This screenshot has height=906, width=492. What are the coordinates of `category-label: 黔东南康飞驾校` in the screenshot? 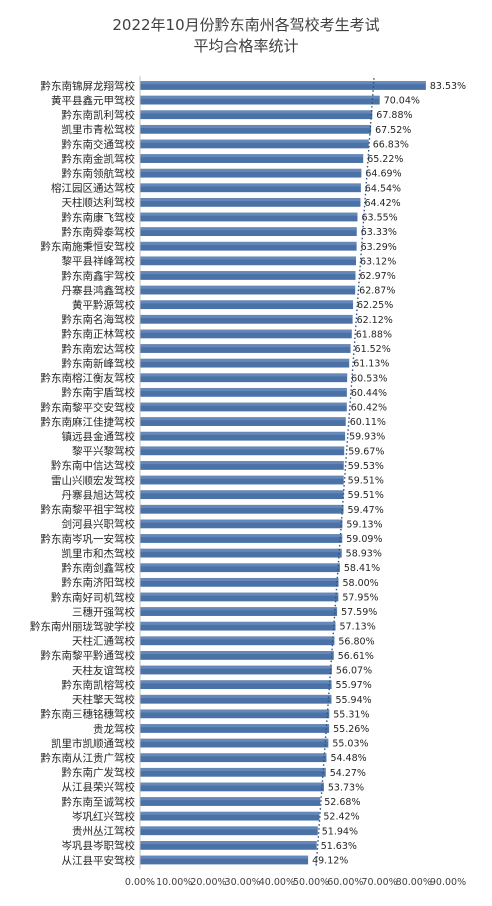 It's located at (99, 217).